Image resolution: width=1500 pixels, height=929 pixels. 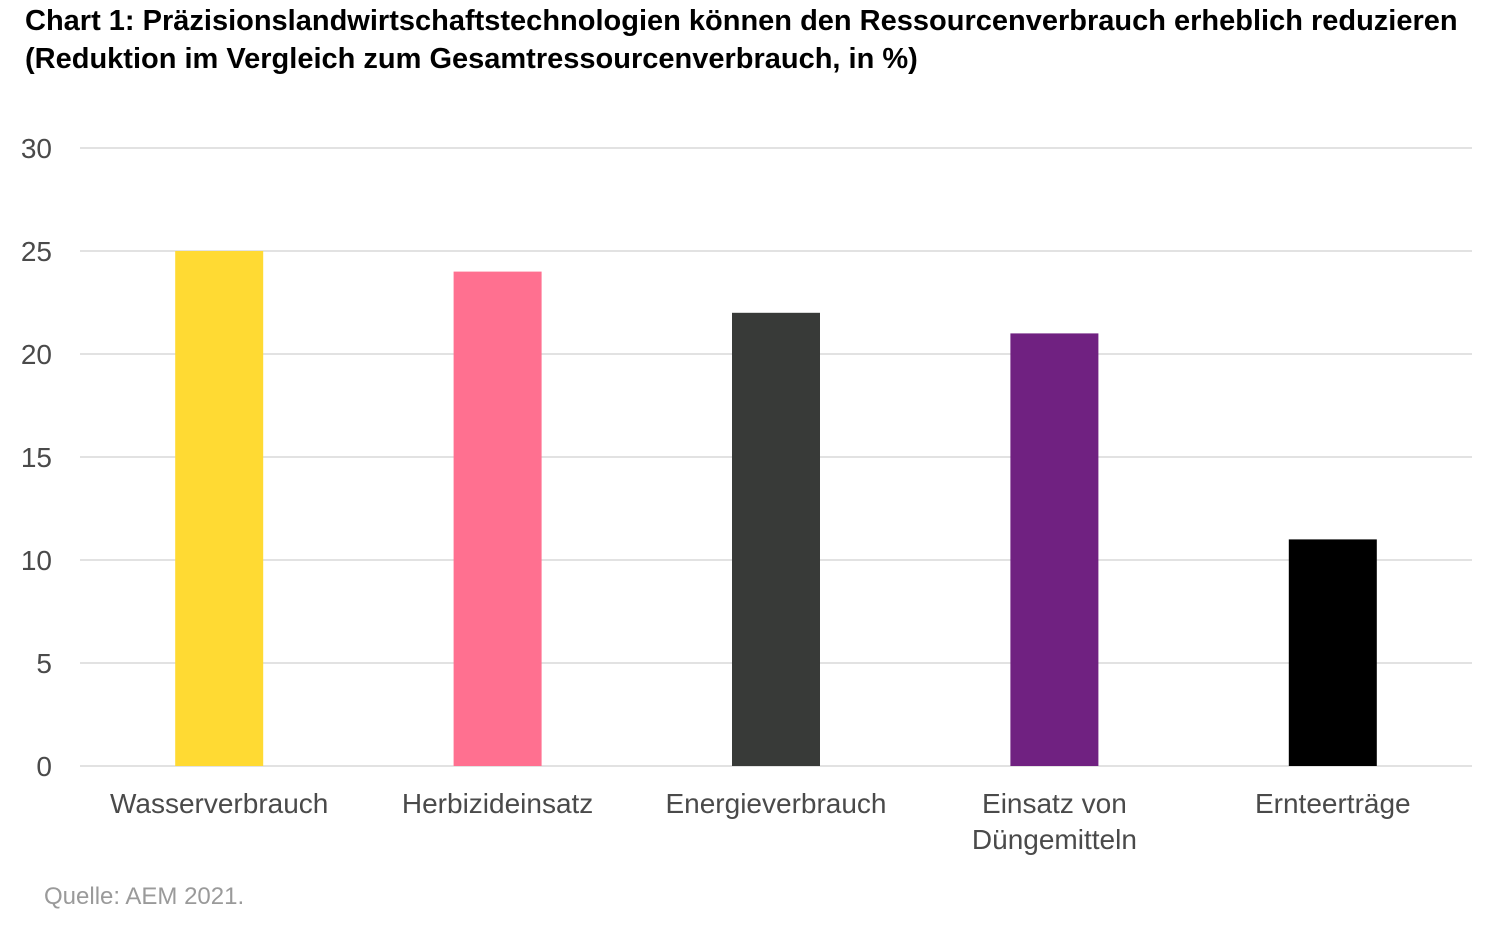 I want to click on y-tick-label: 25, so click(x=36, y=251).